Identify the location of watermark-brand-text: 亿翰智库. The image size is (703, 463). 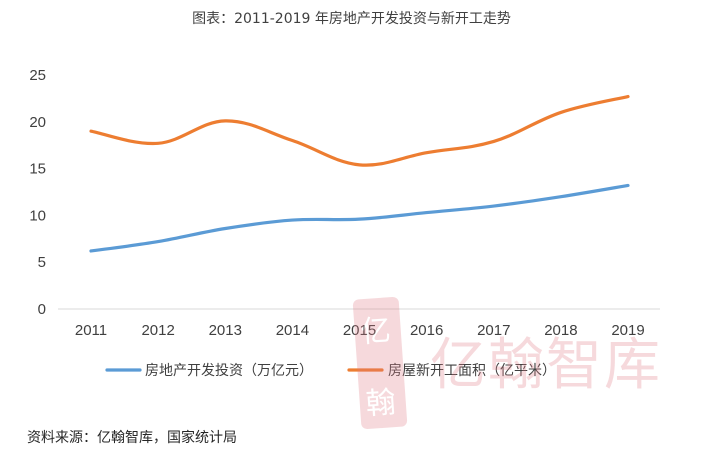
(546, 365).